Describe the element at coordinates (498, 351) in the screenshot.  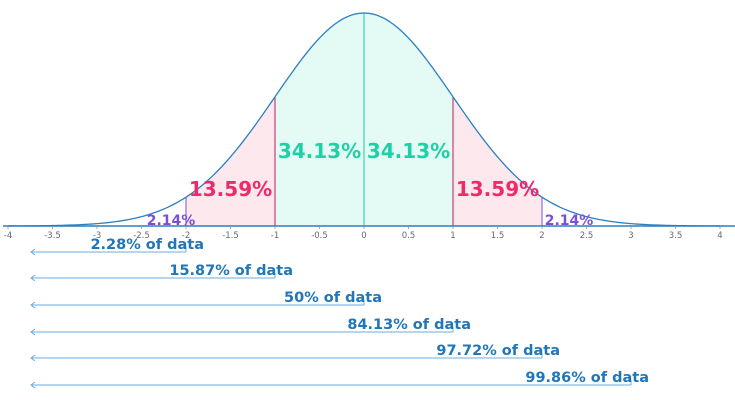
I see `cumulative-label: 97.72% of data` at that location.